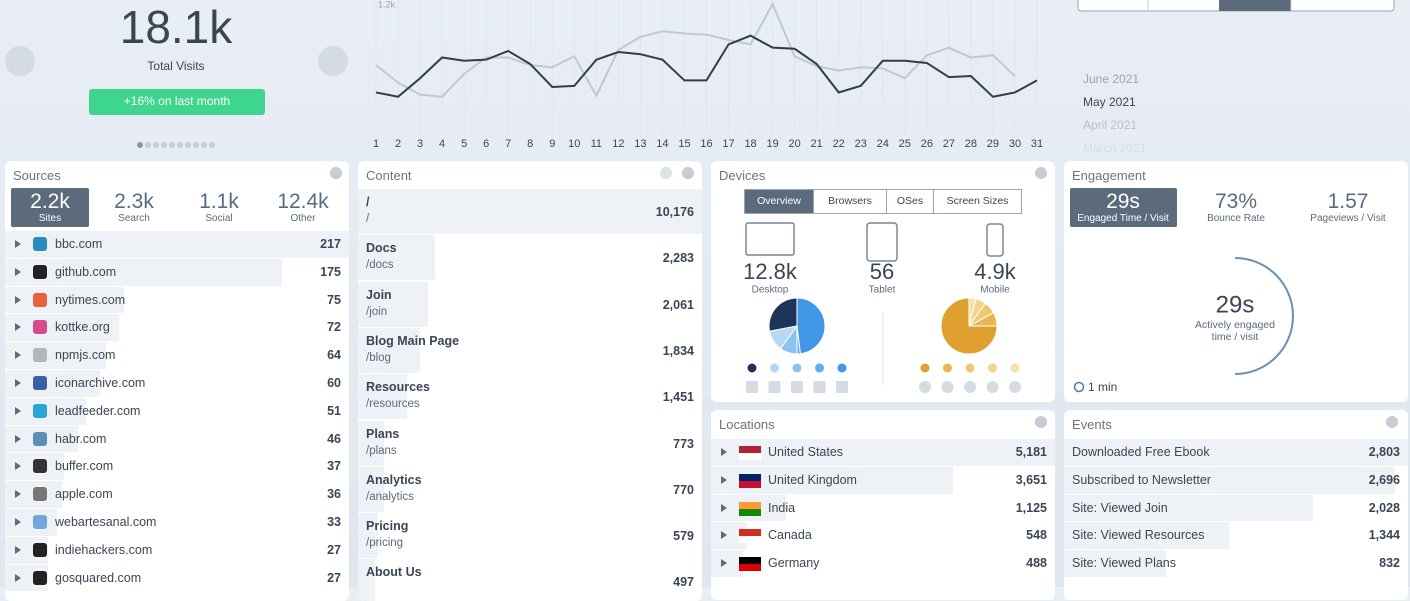  Describe the element at coordinates (910, 201) in the screenshot. I see `device-tab: OSes` at that location.